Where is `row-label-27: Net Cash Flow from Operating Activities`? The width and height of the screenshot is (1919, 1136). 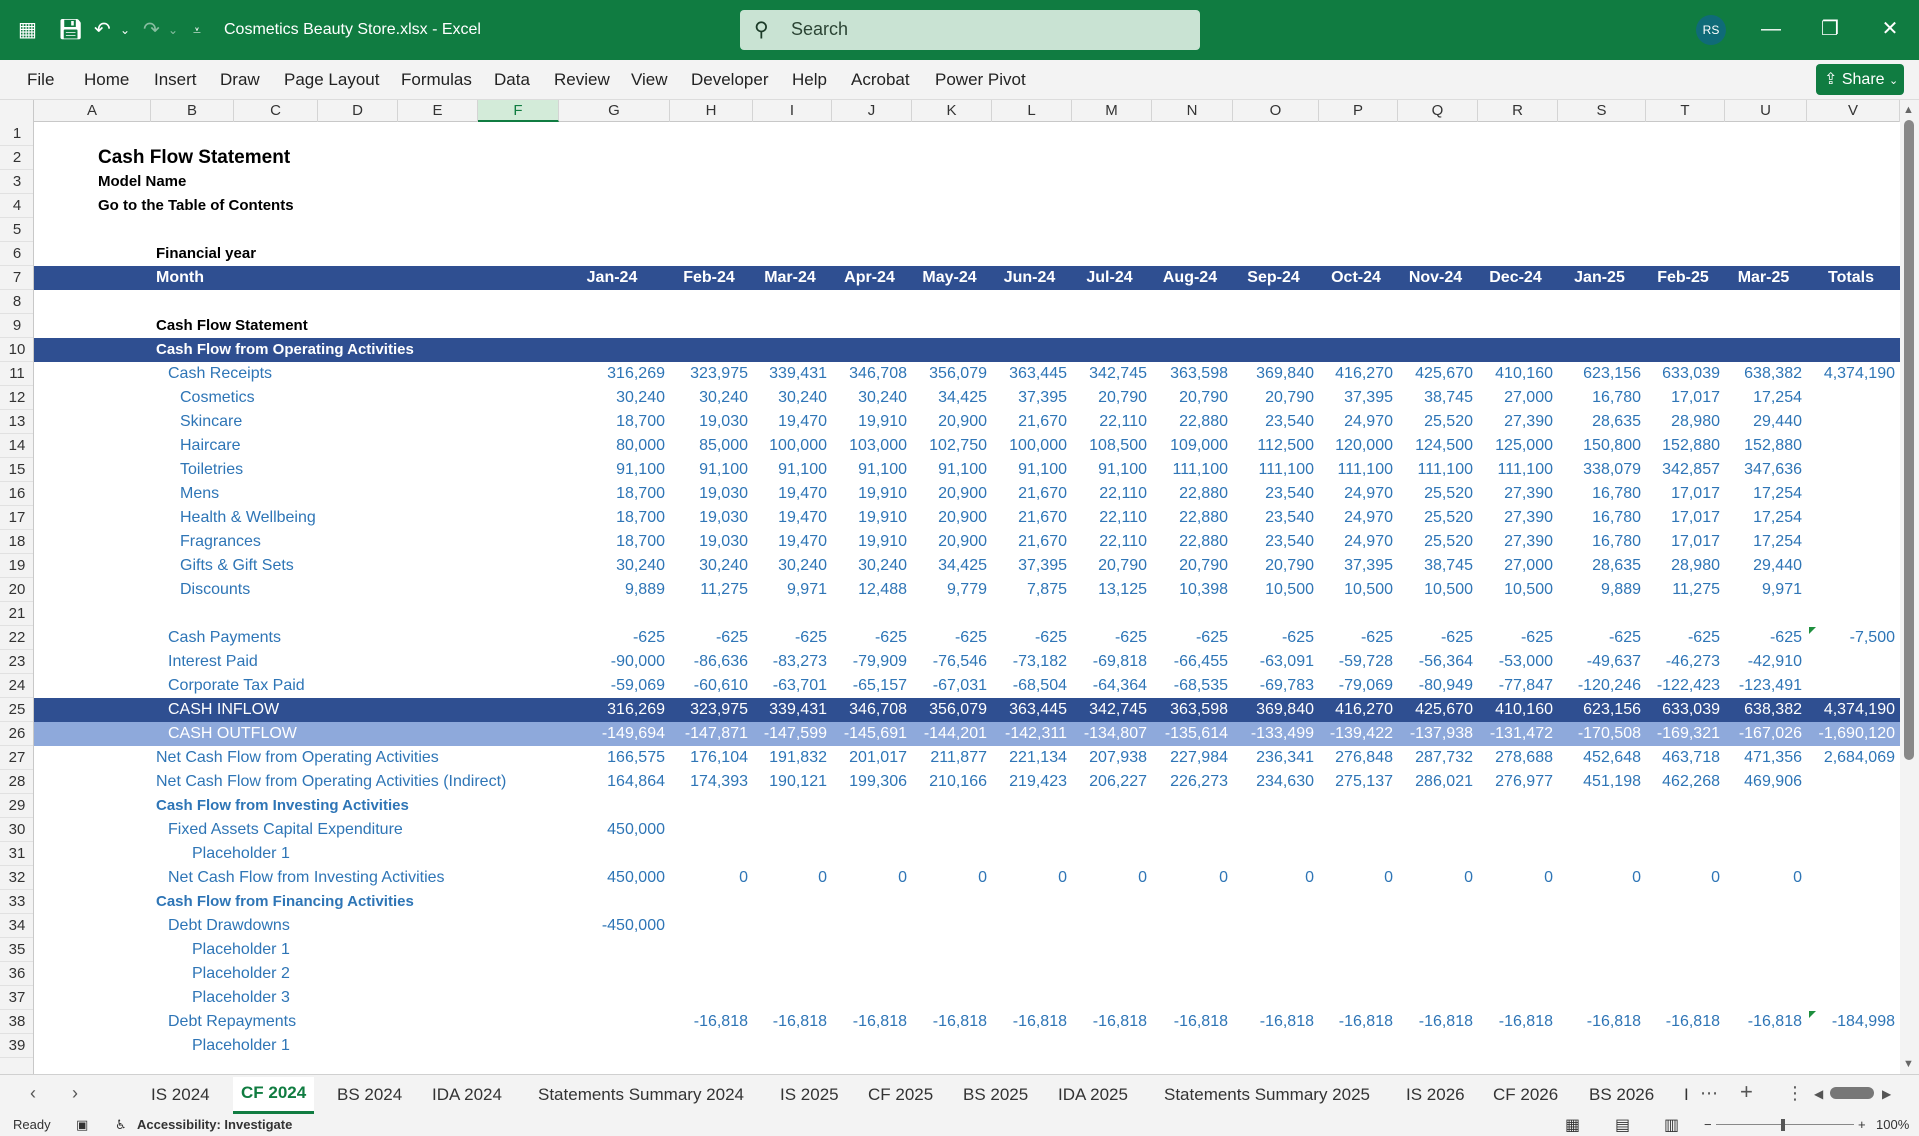 row-label-27: Net Cash Flow from Operating Activities is located at coordinates (297, 757).